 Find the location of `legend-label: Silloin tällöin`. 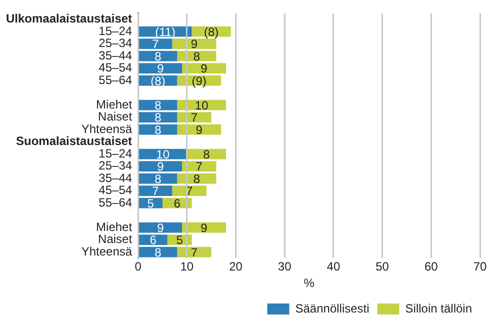

legend-label: Silloin tällöin is located at coordinates (438, 308).